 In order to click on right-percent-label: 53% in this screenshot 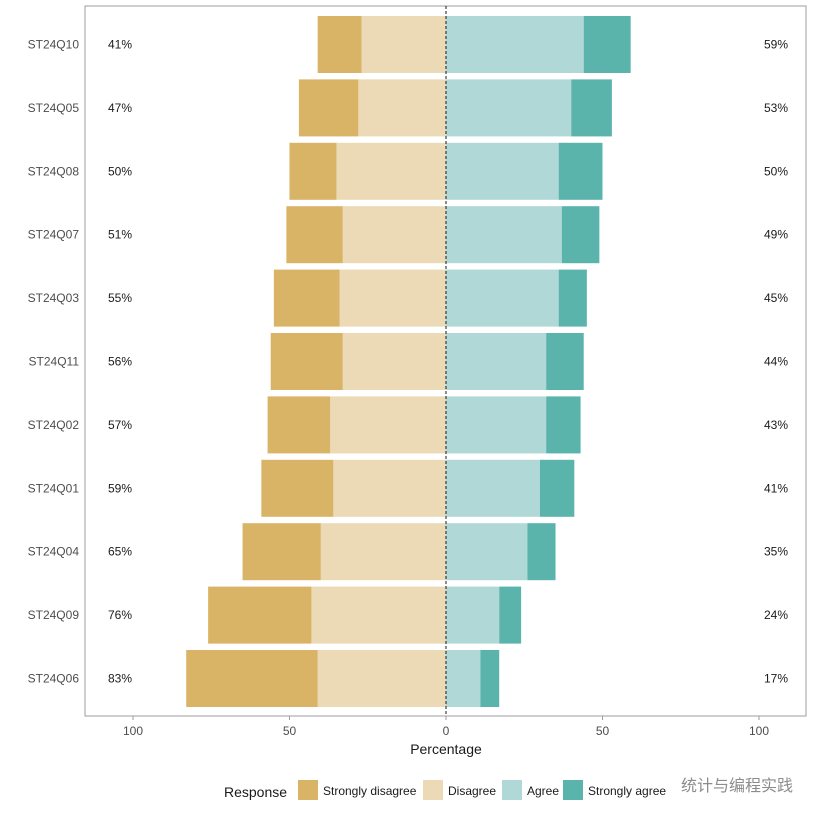, I will do `click(776, 108)`.